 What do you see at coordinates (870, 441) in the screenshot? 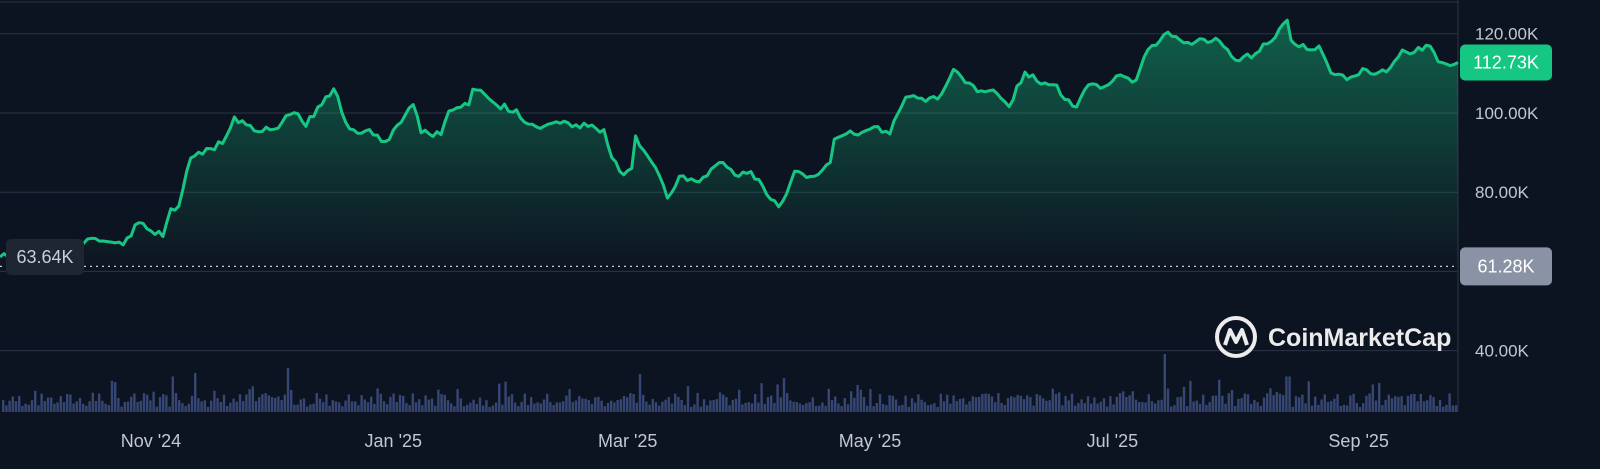
I see `x-tick-label: May '25` at bounding box center [870, 441].